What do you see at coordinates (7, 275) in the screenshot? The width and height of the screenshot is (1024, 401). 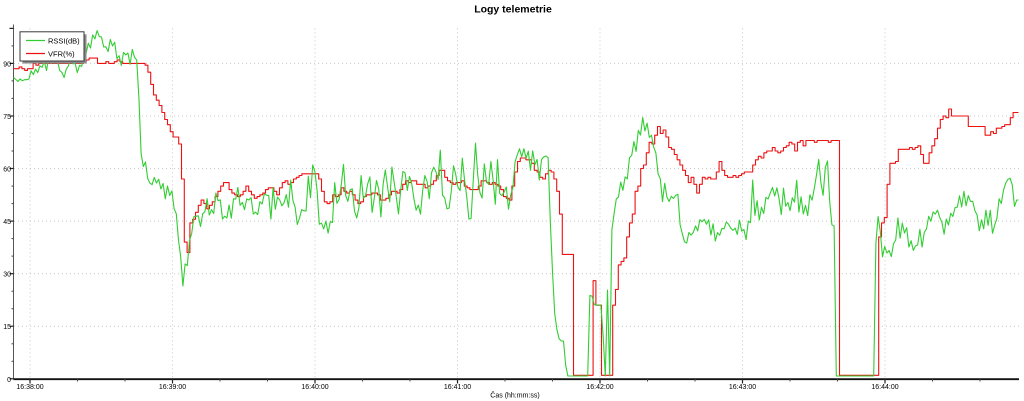 I see `svg-text: 30` at bounding box center [7, 275].